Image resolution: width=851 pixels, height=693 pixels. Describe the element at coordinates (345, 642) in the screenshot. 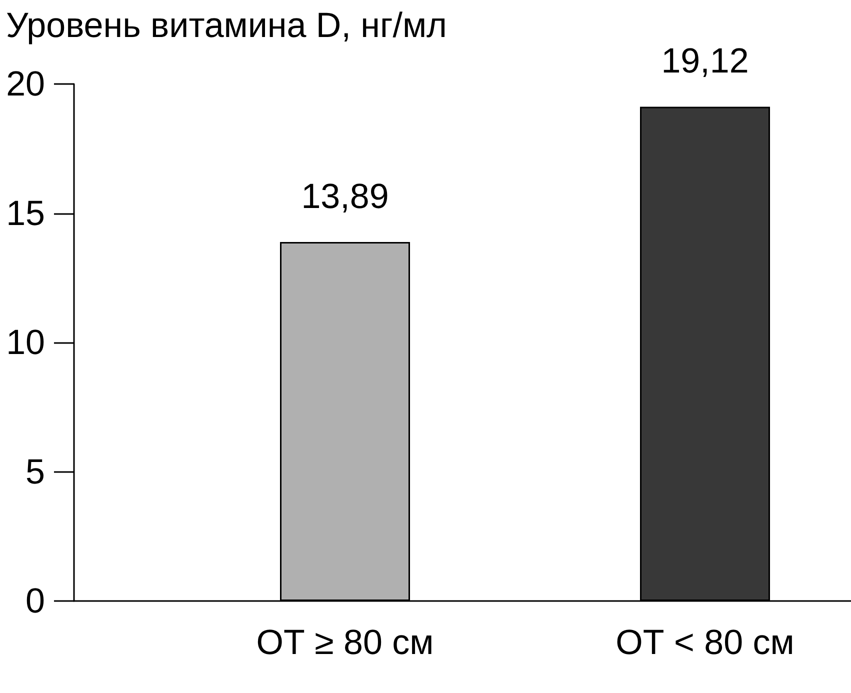

I see `x-tick-label: ОТ ≥ 80 см` at that location.